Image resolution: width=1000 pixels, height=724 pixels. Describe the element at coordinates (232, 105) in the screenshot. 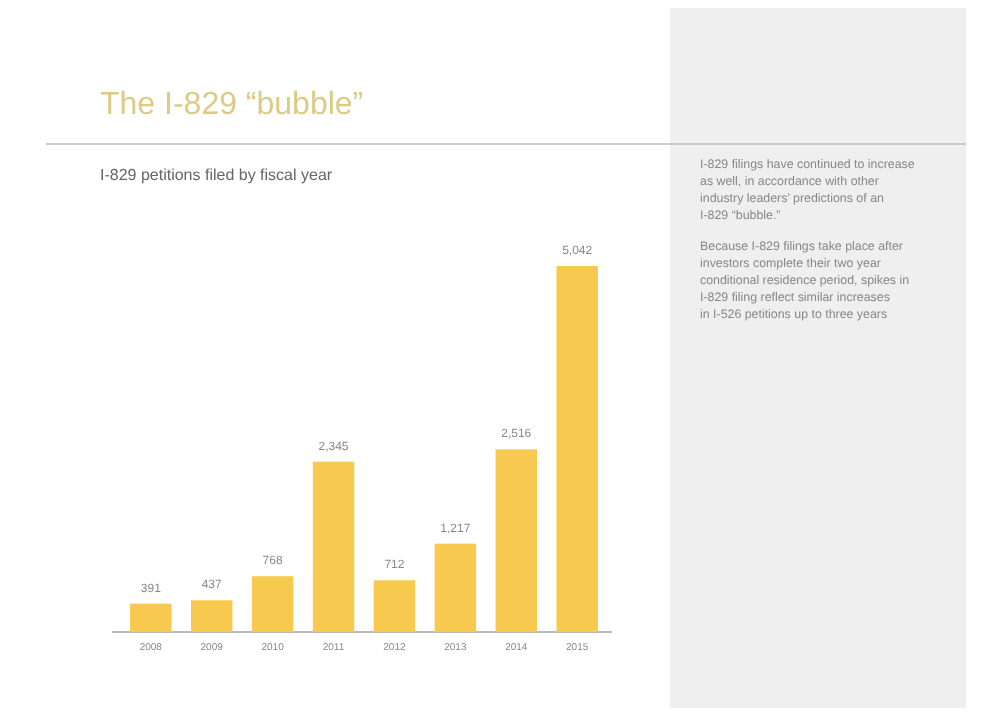

I see `chart-title: The I-829 “bubble”` at that location.